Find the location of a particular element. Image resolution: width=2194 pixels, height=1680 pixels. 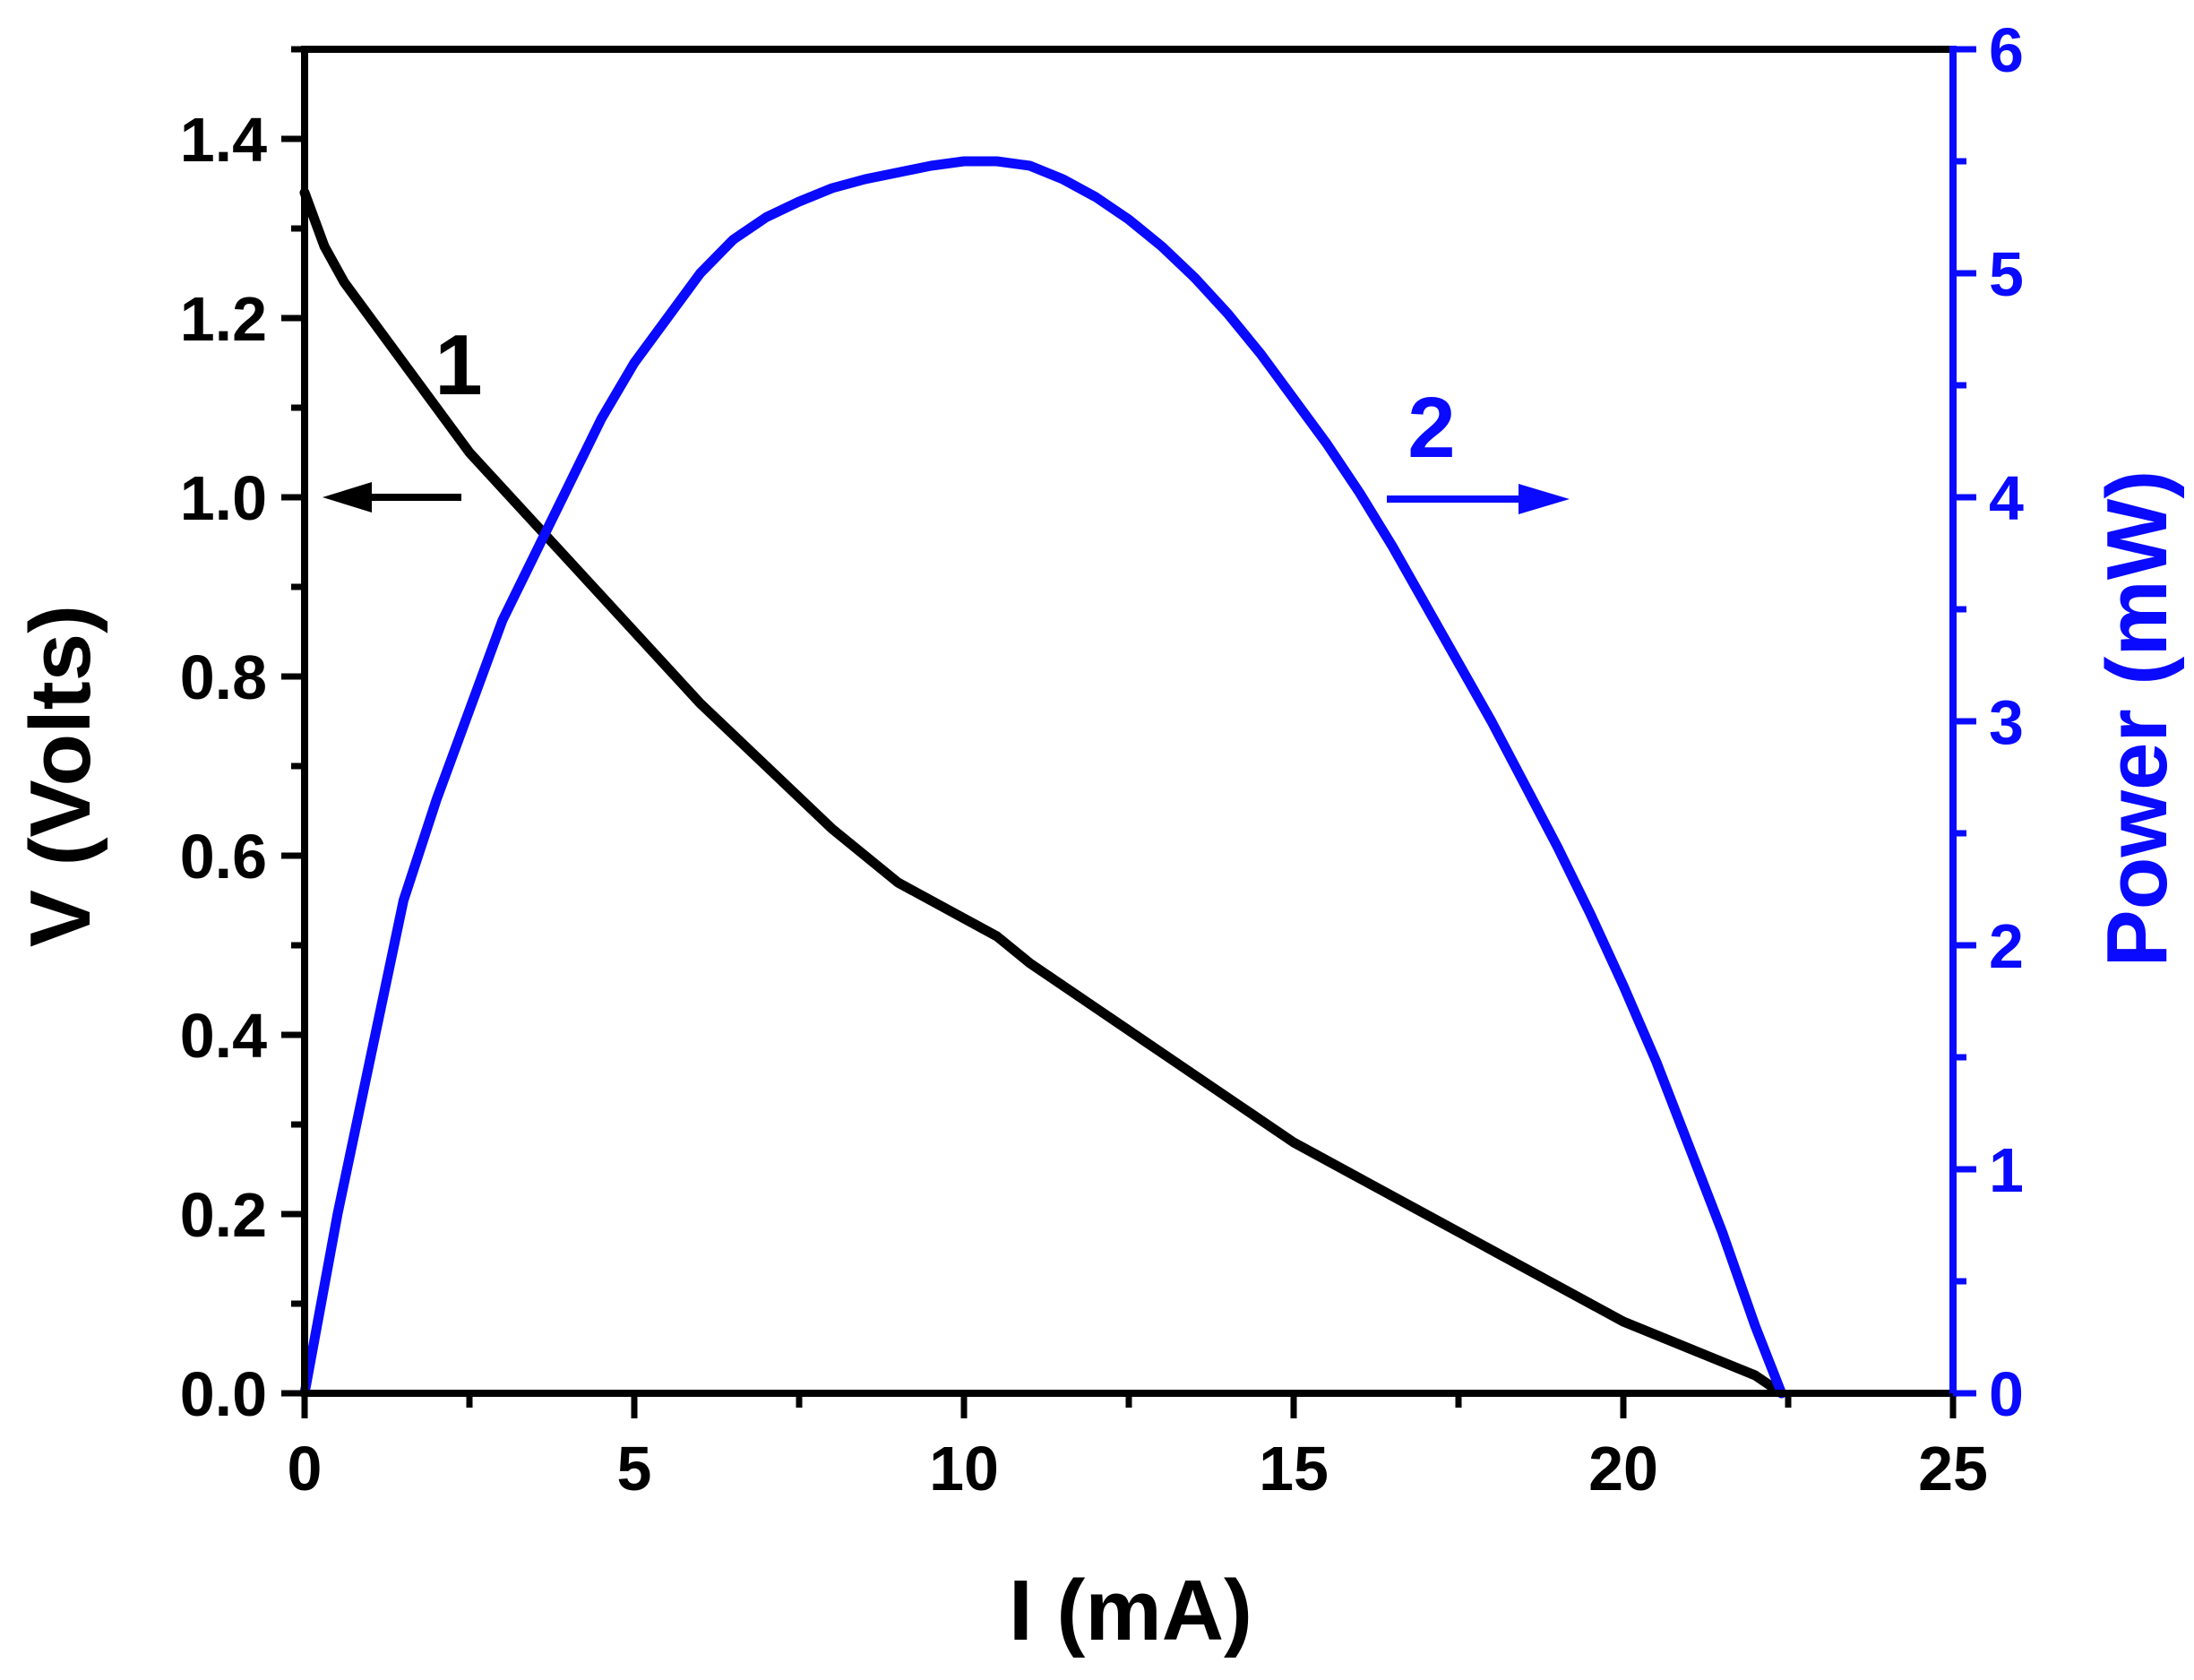

x-tick-label: 0 is located at coordinates (305, 1468).